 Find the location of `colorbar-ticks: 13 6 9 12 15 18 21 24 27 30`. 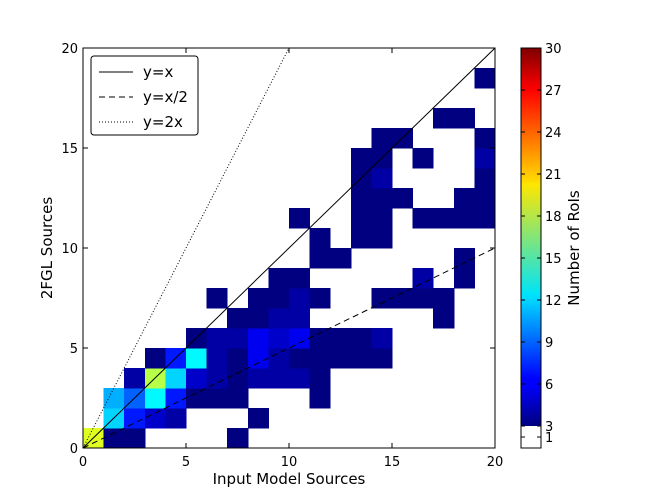

colorbar-ticks: 13 6 9 12 15 18 21 24 27 30 is located at coordinates (541, 244).